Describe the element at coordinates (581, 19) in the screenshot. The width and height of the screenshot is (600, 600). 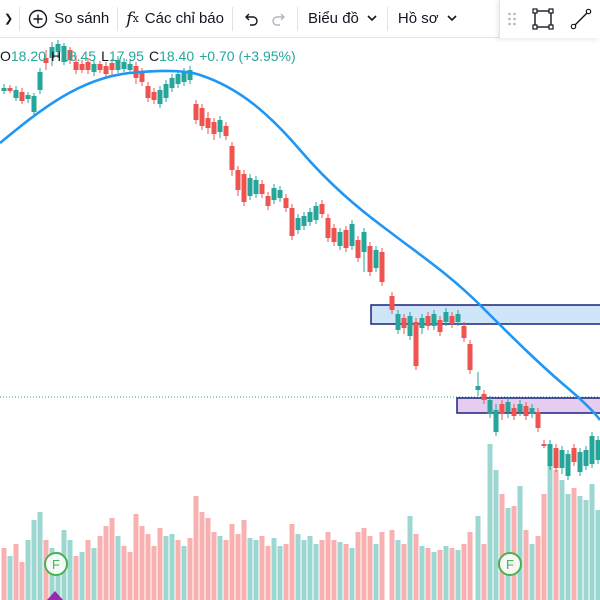
I see `trendline-tool-icon` at that location.